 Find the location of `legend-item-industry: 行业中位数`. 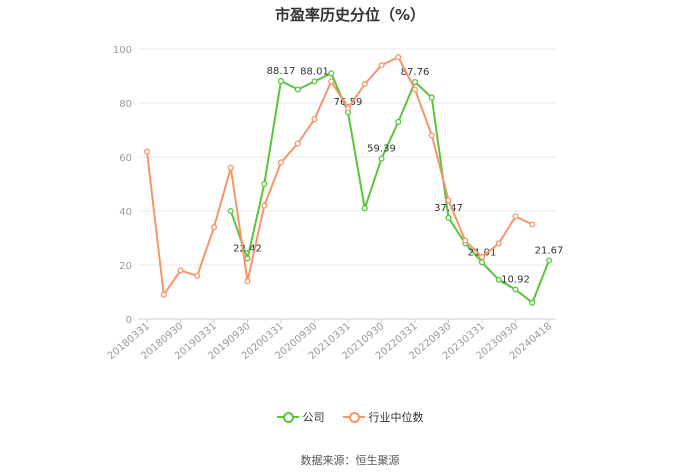

legend-item-industry: 行业中位数 is located at coordinates (383, 417).